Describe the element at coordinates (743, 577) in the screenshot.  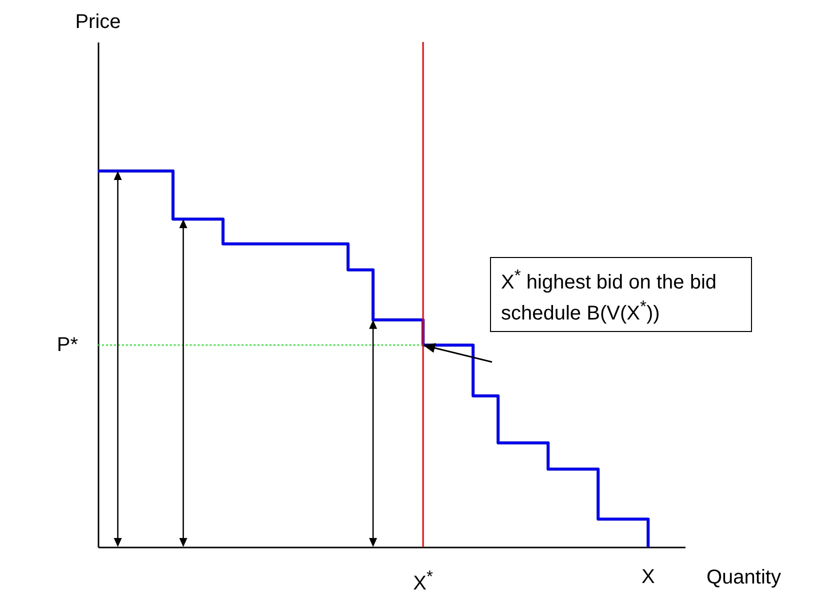
I see `x-axis-title: Quantity` at that location.